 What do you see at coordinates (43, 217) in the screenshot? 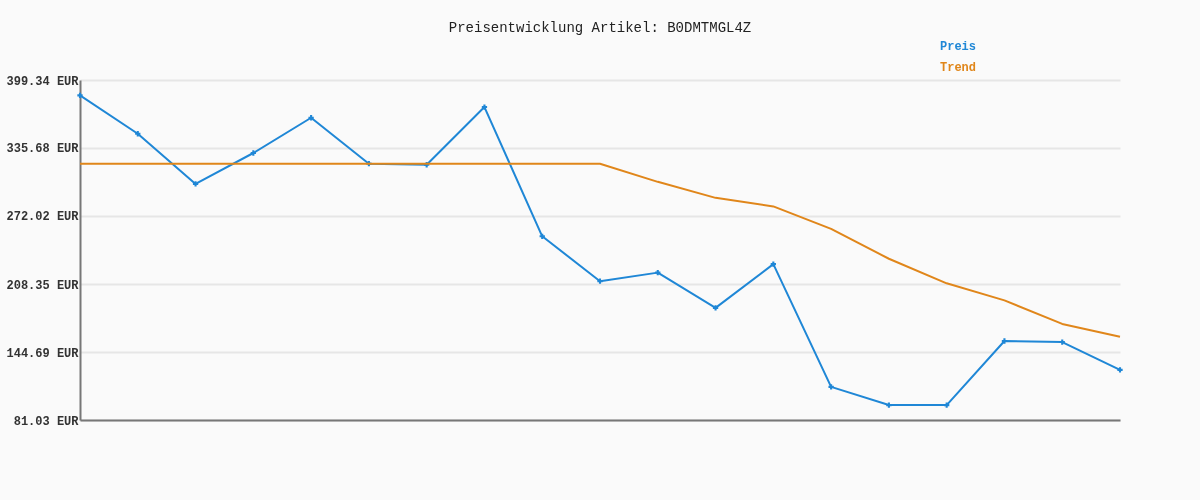
I see `y-tick-label: 272.02 EUR` at bounding box center [43, 217].